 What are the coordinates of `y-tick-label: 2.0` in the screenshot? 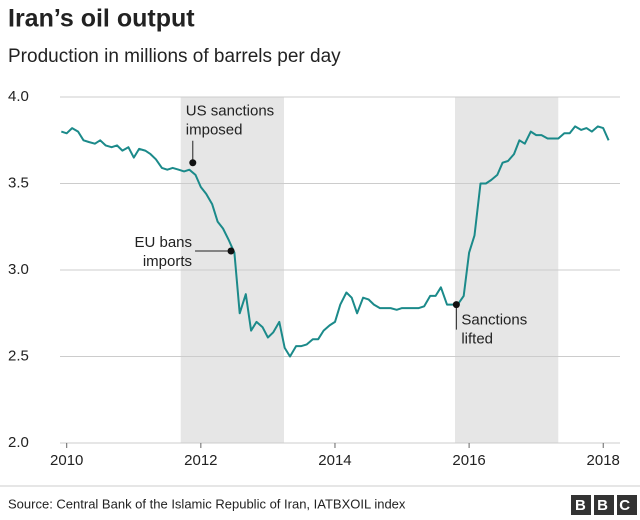 It's located at (18, 442).